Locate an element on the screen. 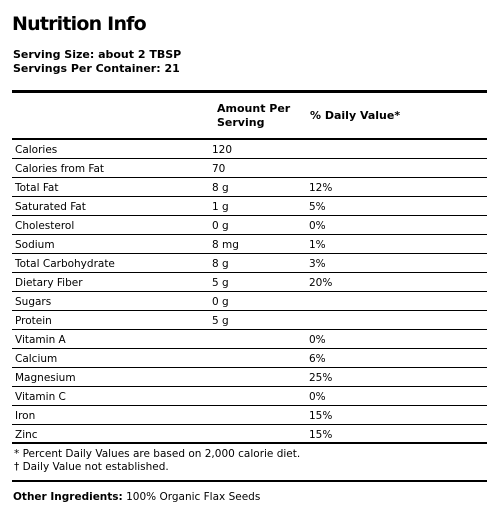 The image size is (500, 515). table-row: Zinc 15% is located at coordinates (249, 434).